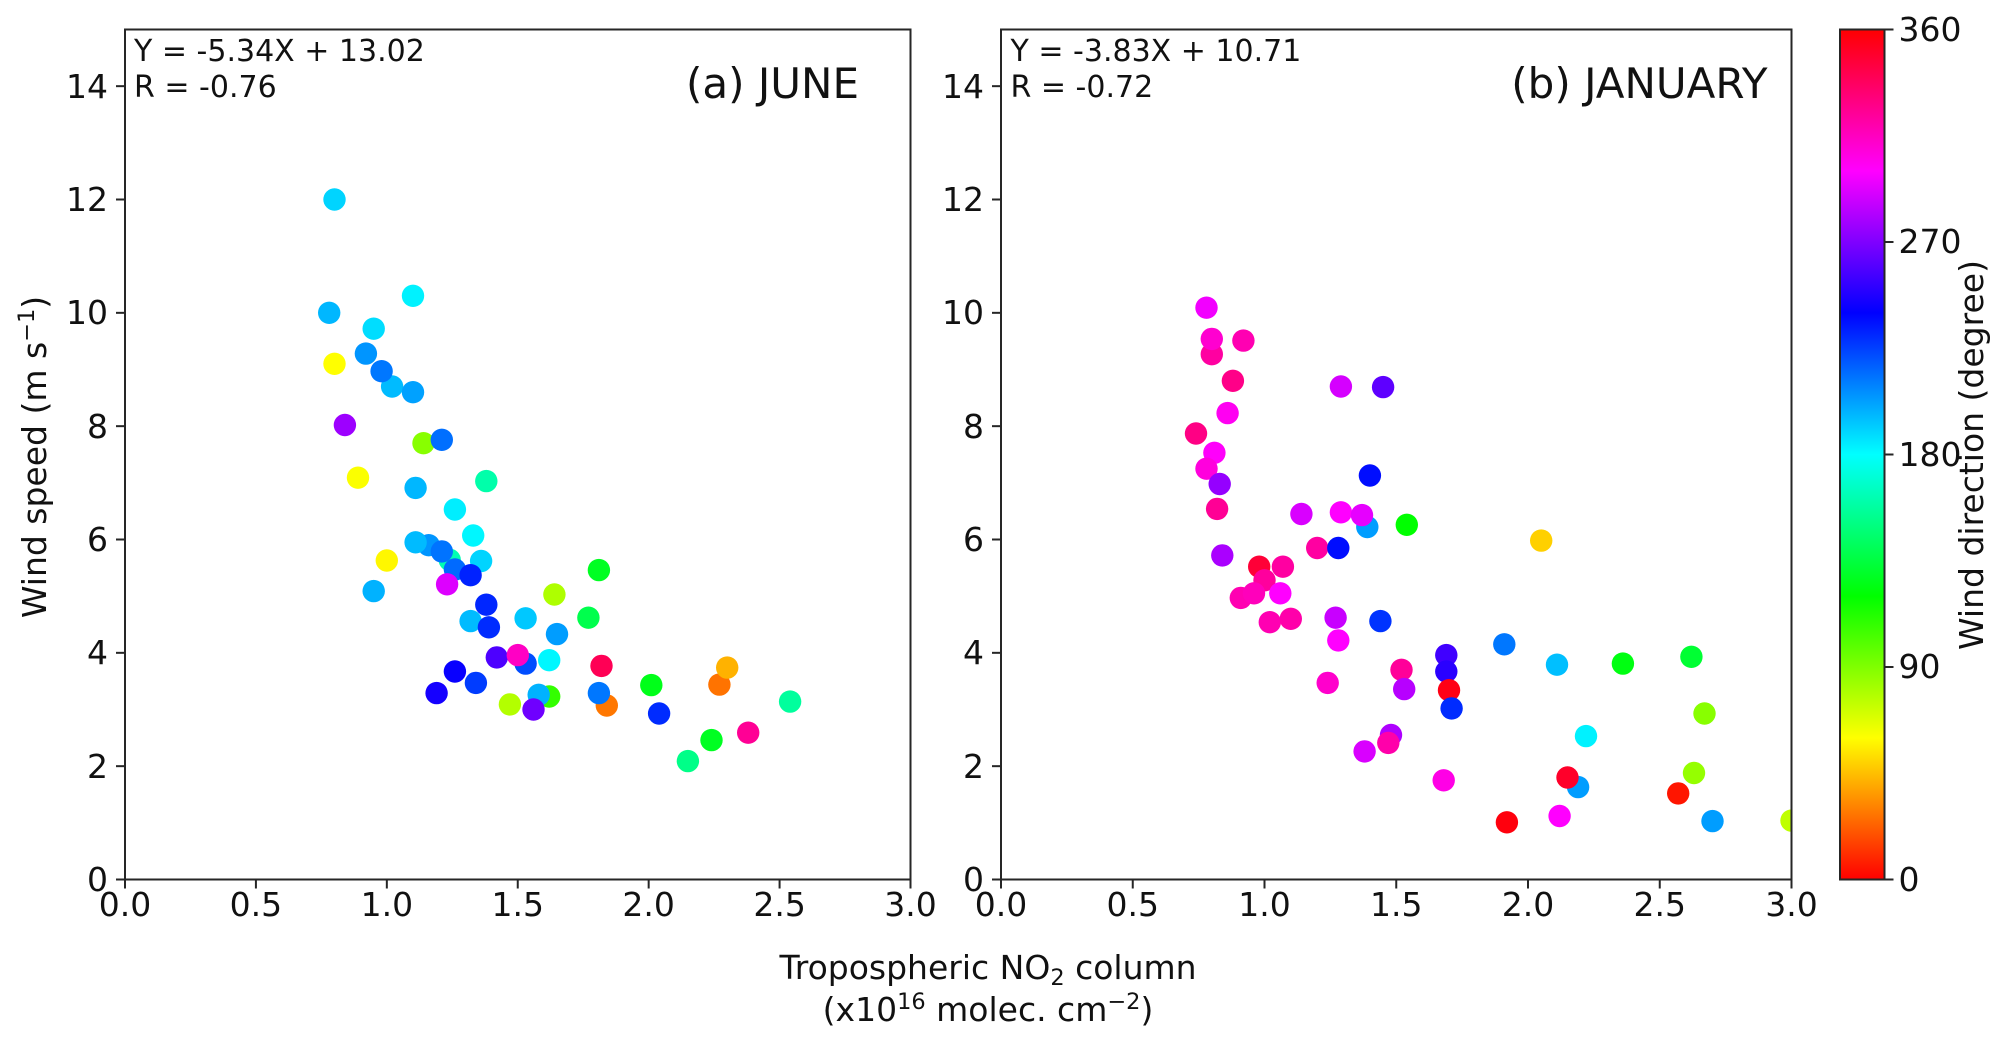 The height and width of the screenshot is (1051, 2011). I want to click on x-tick-label: 0.5, so click(1132, 904).